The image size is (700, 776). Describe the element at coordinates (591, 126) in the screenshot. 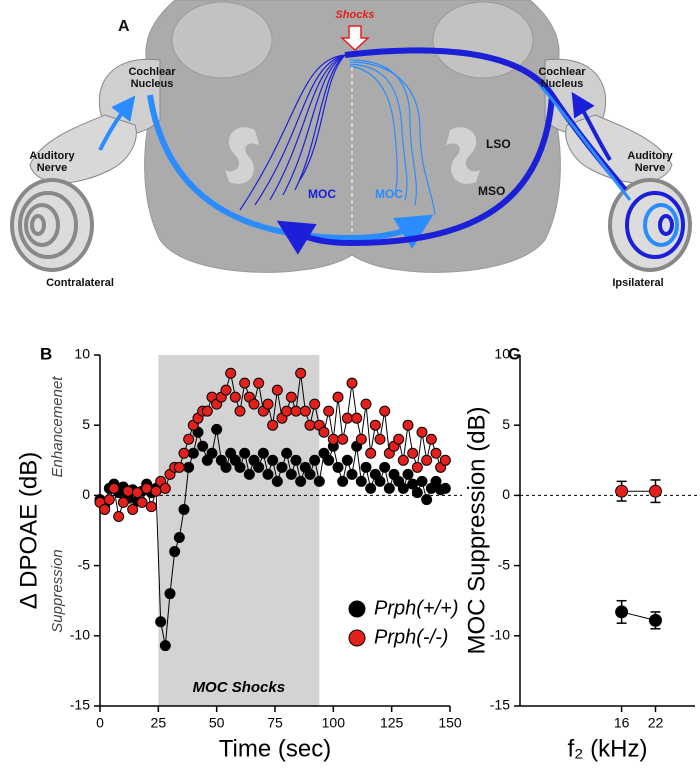

I see `arrow-right` at that location.